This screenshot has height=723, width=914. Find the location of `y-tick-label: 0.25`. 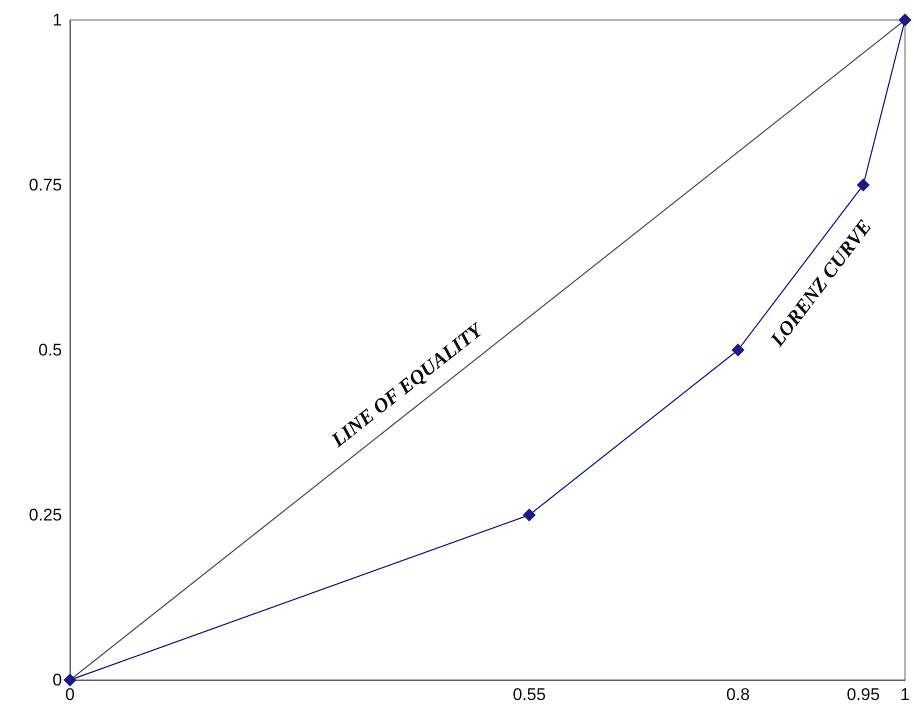

y-tick-label: 0.25 is located at coordinates (45, 515).